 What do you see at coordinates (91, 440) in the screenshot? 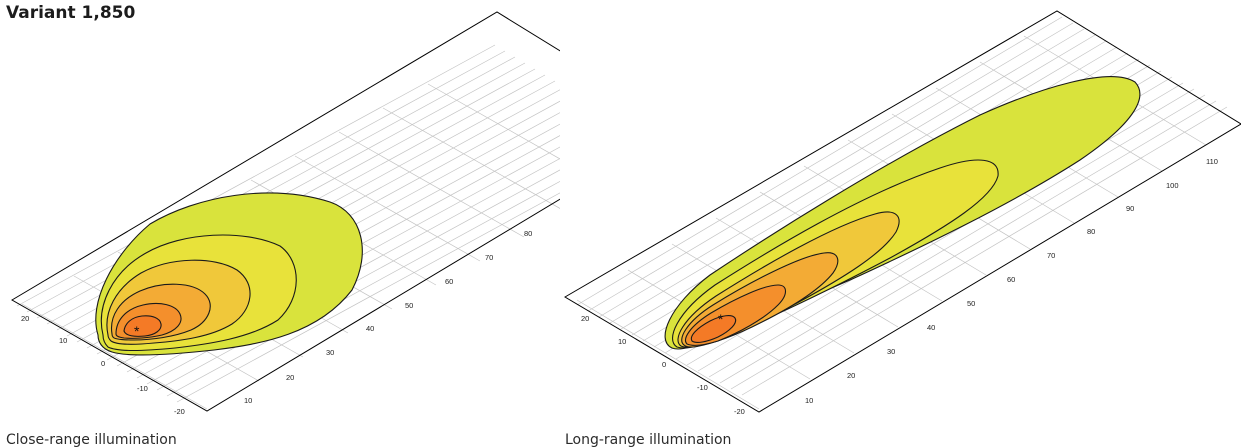
I see `close-range-caption: Close-range illumination` at bounding box center [91, 440].